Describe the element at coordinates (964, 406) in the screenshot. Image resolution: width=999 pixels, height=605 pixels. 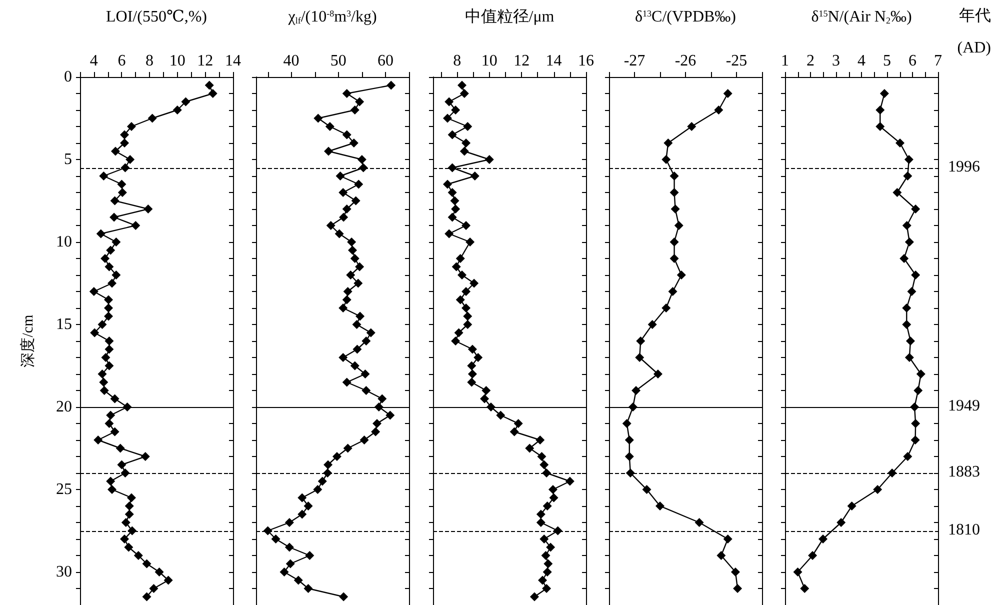
I see `text: 1949` at that location.